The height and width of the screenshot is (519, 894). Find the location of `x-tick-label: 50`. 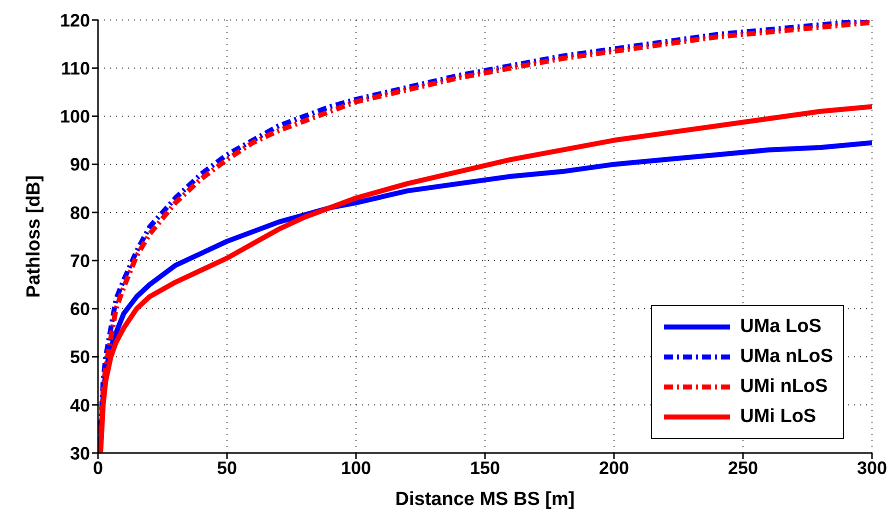

x-tick-label: 50 is located at coordinates (227, 468).